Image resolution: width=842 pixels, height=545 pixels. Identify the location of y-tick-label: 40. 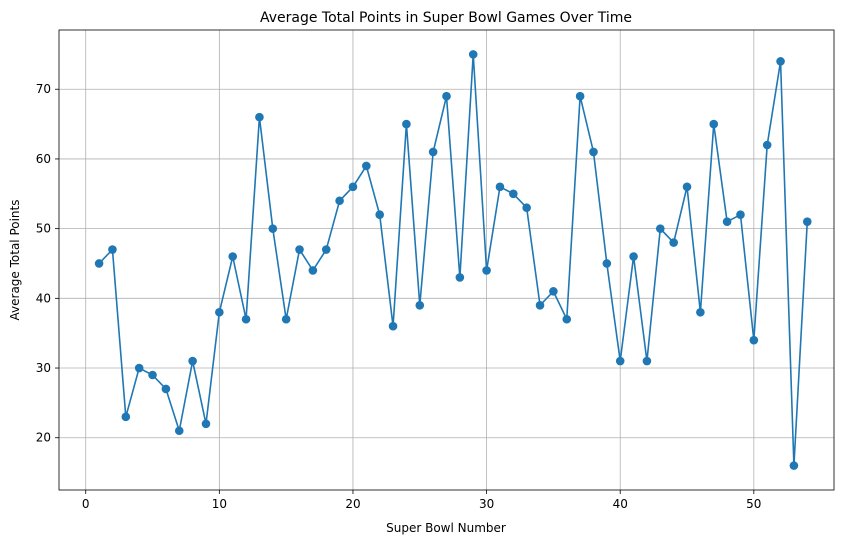
(43, 298).